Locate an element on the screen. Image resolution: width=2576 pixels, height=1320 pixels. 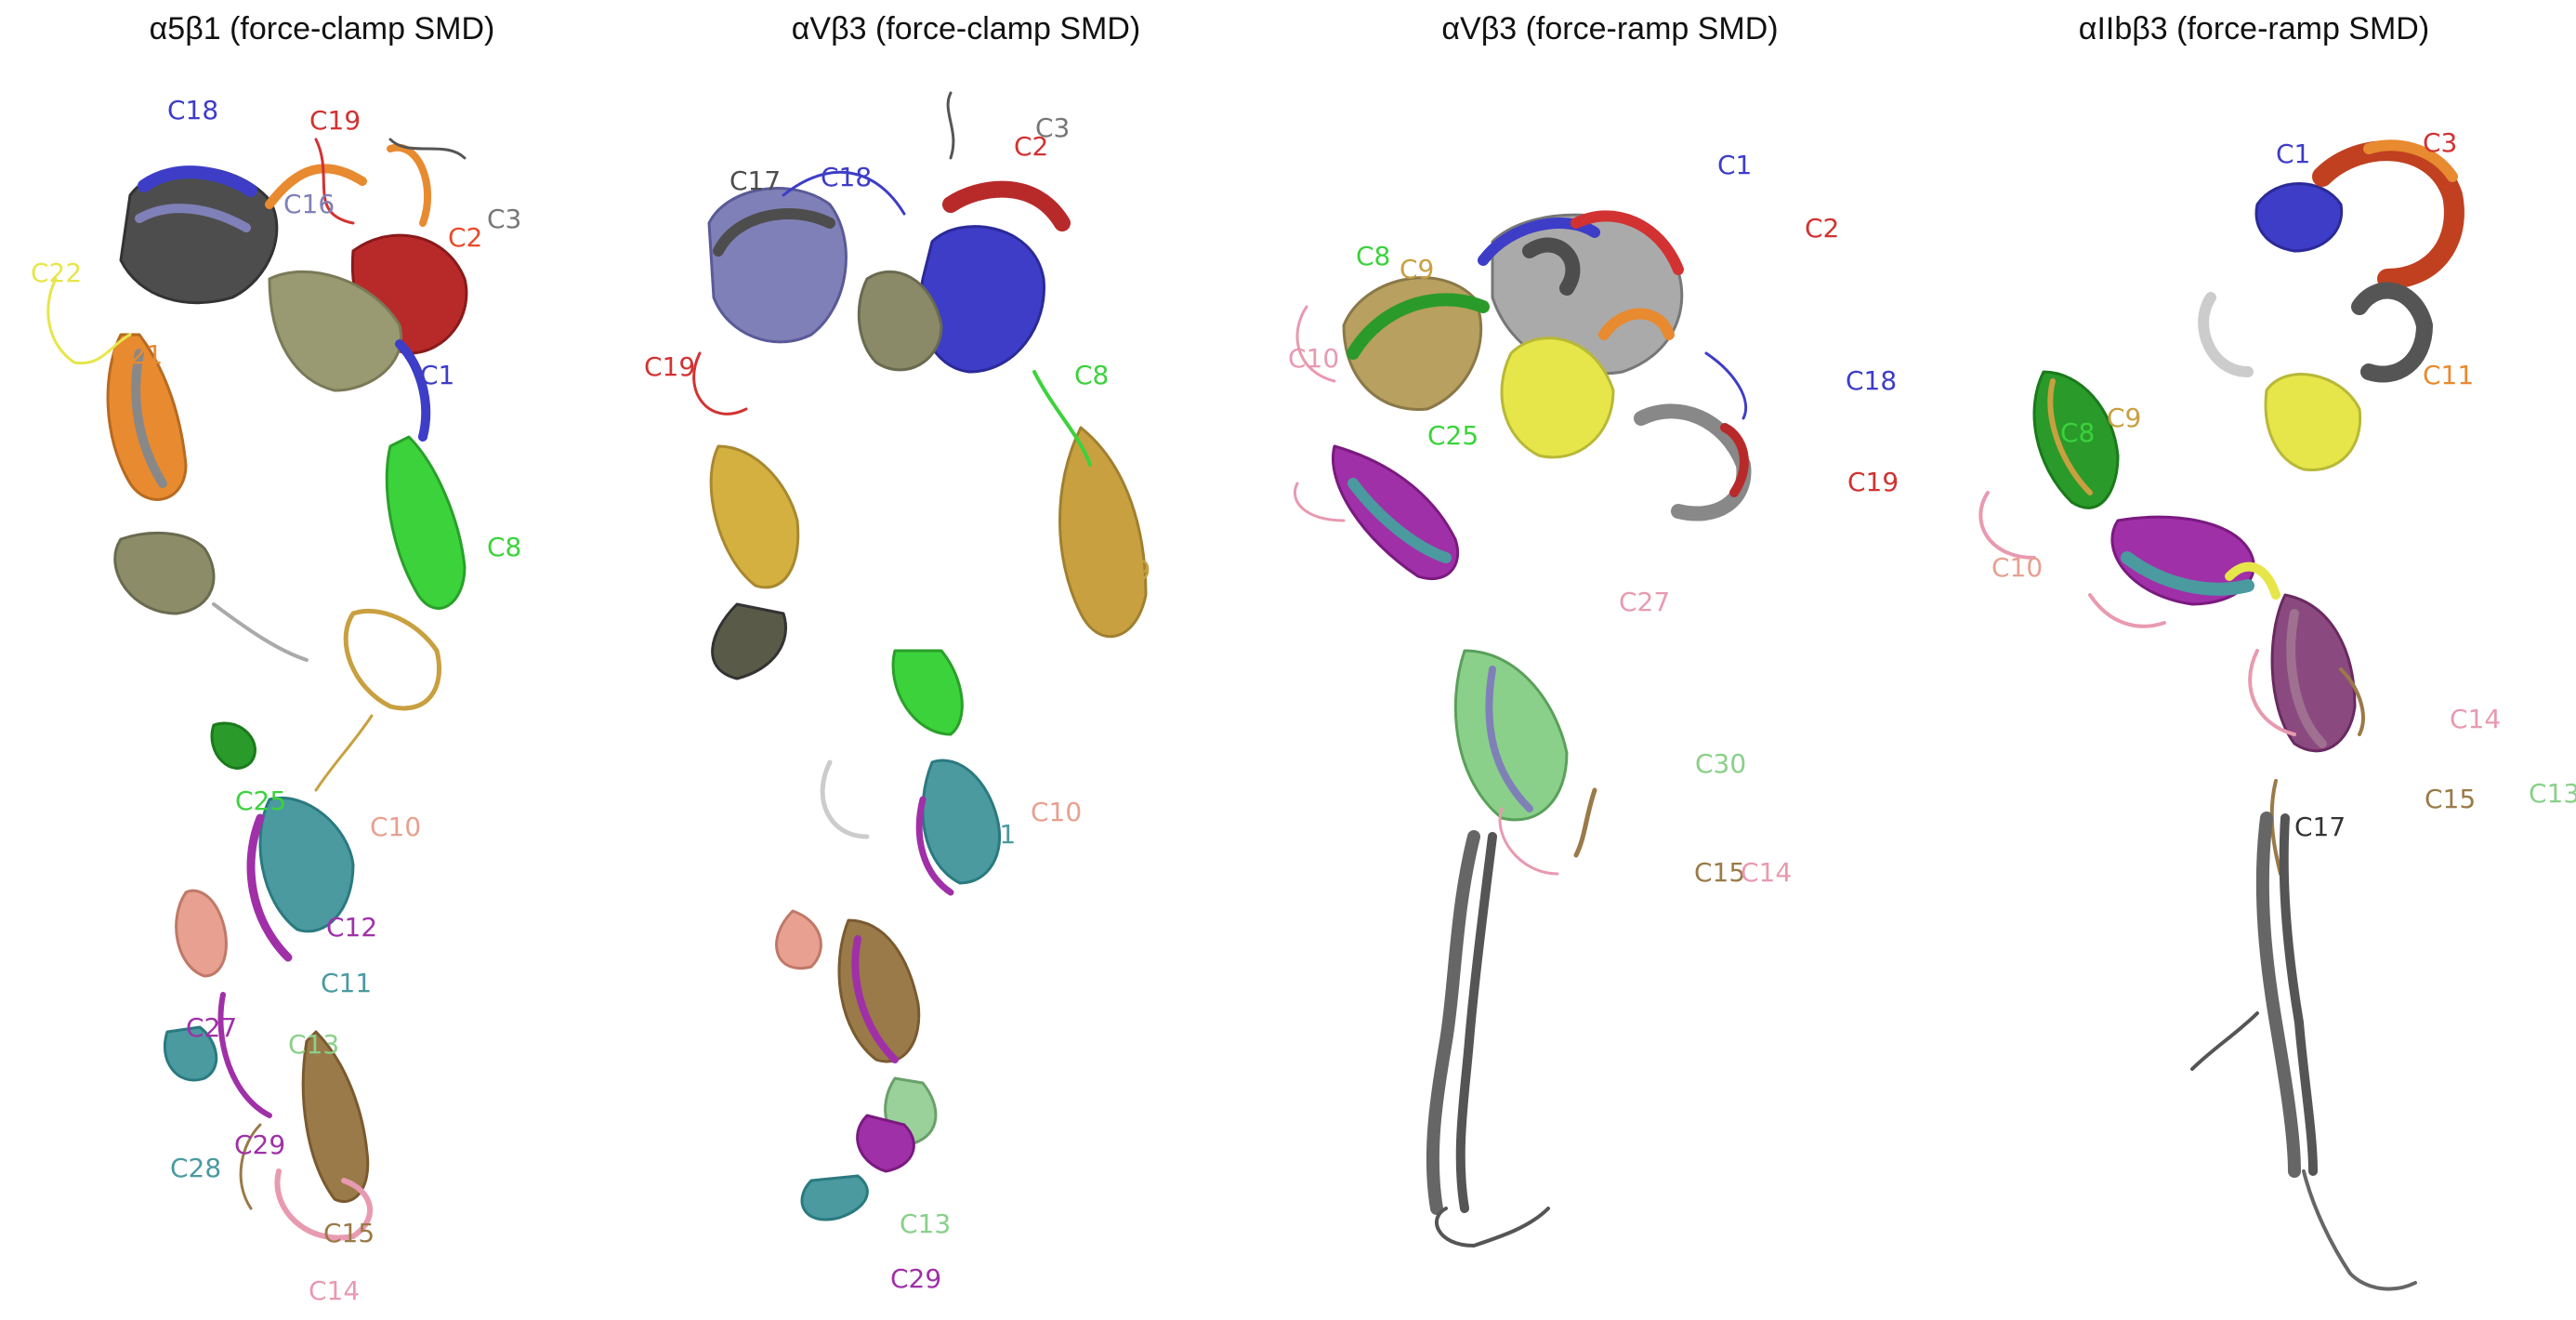
protein-structure-avb3-ramp is located at coordinates (1523, 728).